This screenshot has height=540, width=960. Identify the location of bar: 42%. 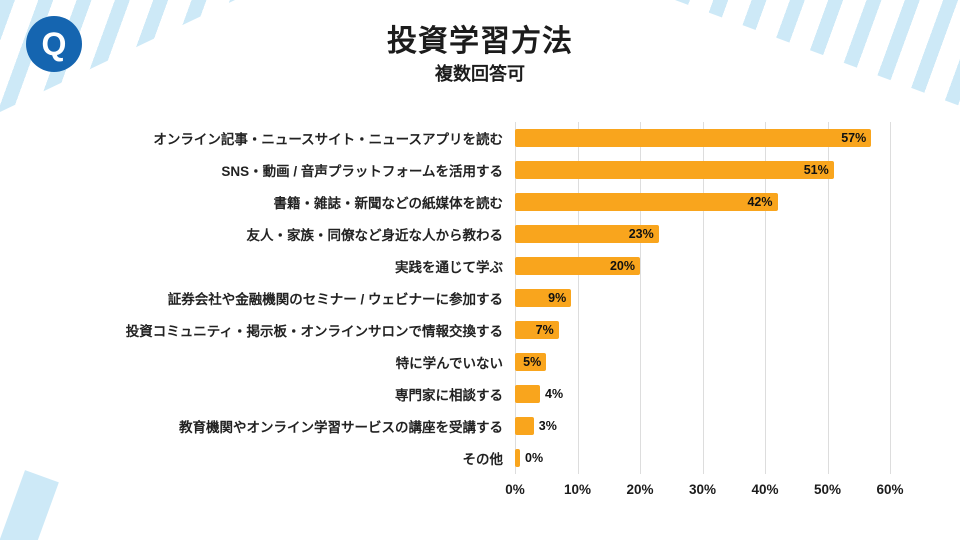
(646, 202).